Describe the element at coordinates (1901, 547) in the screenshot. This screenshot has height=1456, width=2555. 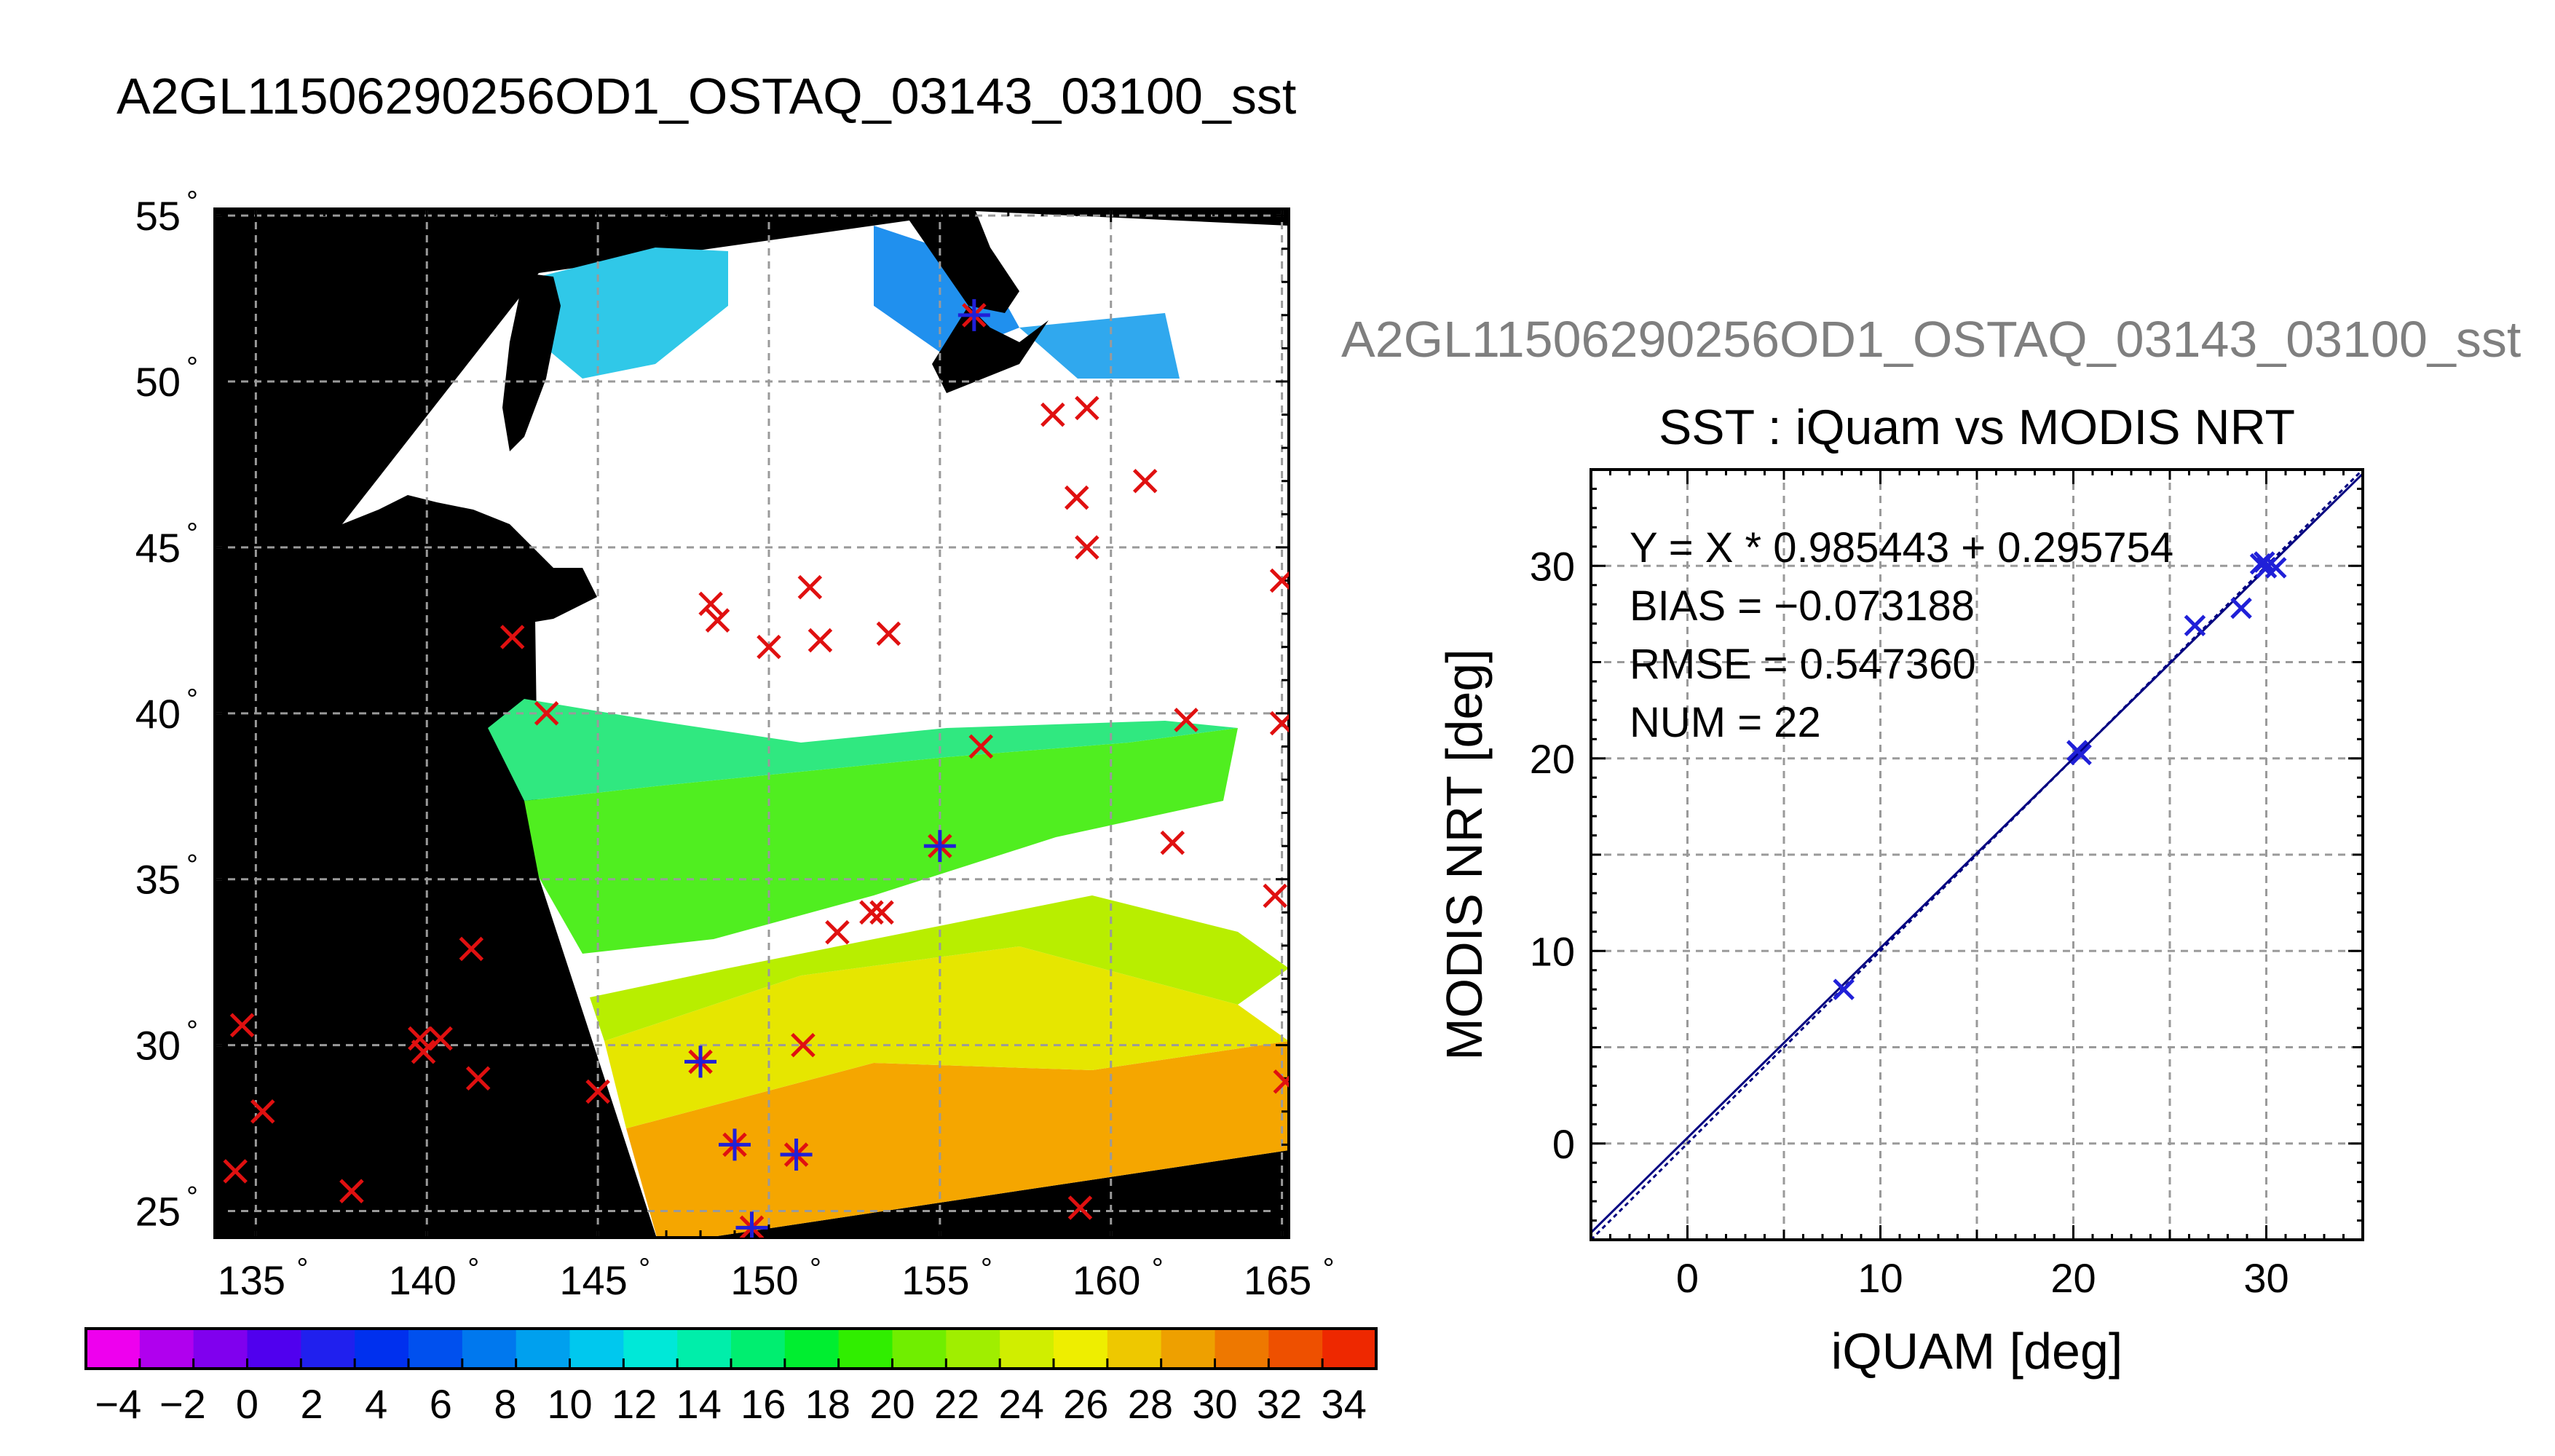
I see `stats-line: Y = X * 0.985443 + 0.295754` at that location.